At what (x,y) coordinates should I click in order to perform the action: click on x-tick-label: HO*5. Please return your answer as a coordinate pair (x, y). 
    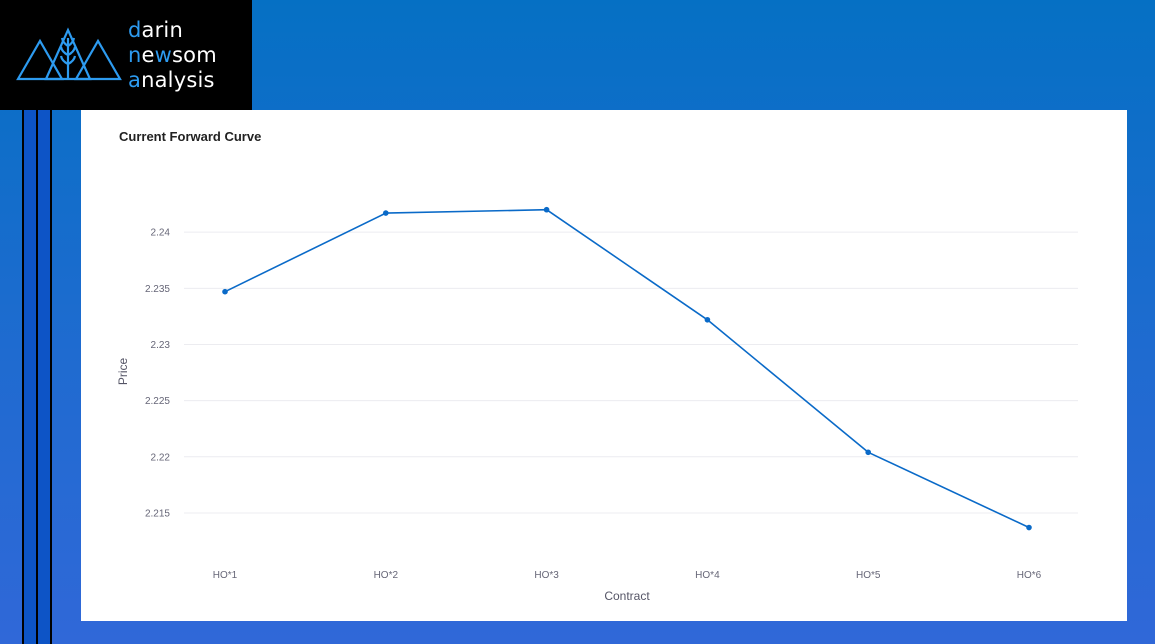
    Looking at the image, I should click on (868, 575).